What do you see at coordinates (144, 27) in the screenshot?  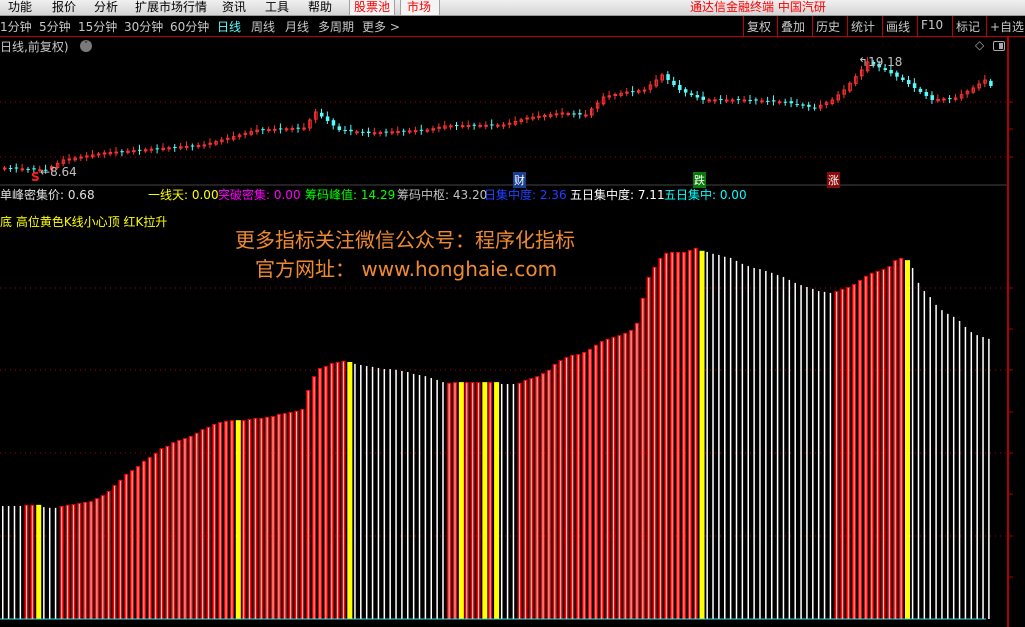 I see `period-30min: 30分钟` at bounding box center [144, 27].